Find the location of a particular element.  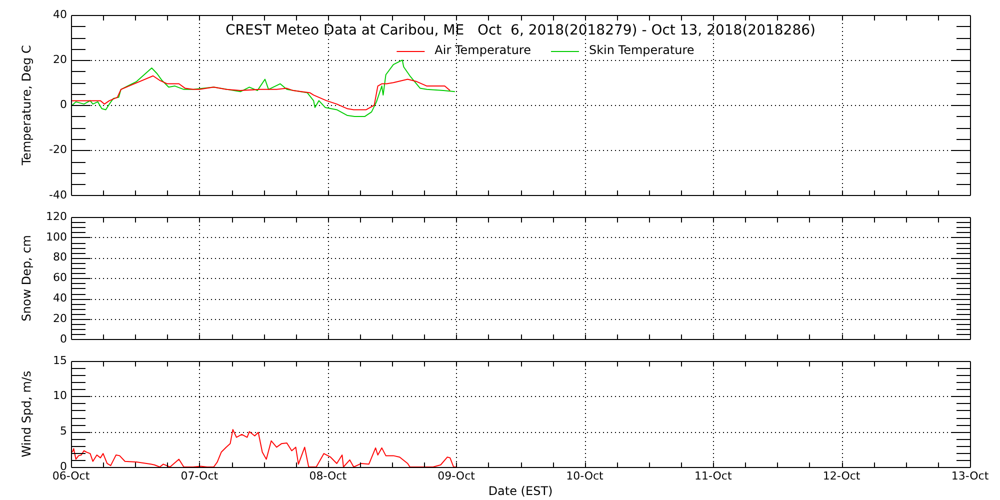

x-tick-label: 07-Oct is located at coordinates (199, 475).